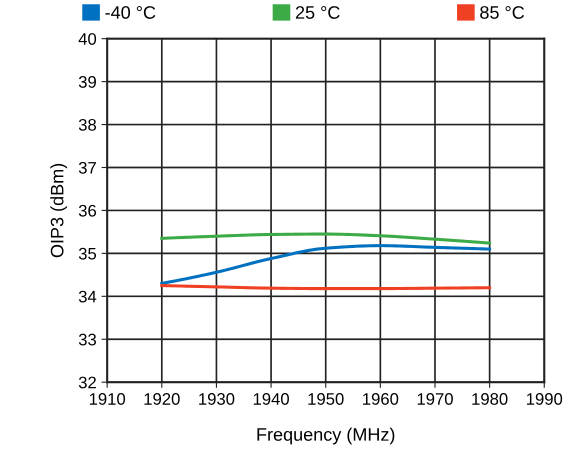 The image size is (564, 455). What do you see at coordinates (87, 210) in the screenshot?
I see `y-tick-label: 36` at bounding box center [87, 210].